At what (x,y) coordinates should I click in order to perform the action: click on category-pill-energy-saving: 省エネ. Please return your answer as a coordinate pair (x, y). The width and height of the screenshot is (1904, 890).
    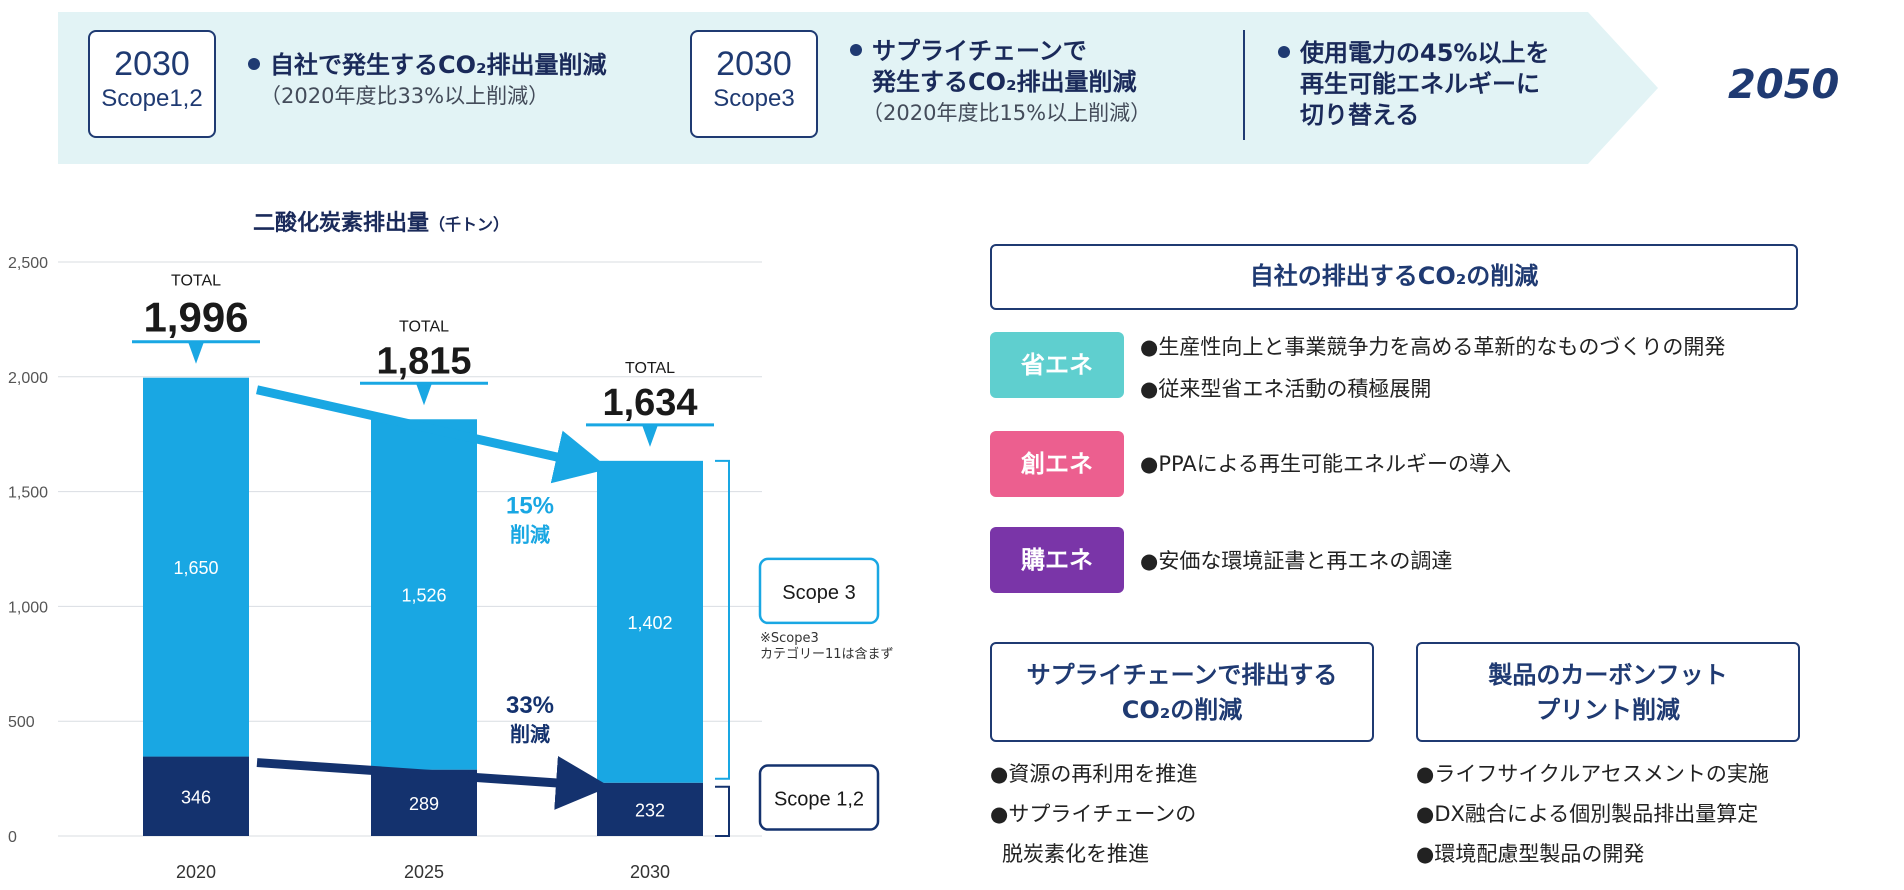
    Looking at the image, I should click on (1057, 365).